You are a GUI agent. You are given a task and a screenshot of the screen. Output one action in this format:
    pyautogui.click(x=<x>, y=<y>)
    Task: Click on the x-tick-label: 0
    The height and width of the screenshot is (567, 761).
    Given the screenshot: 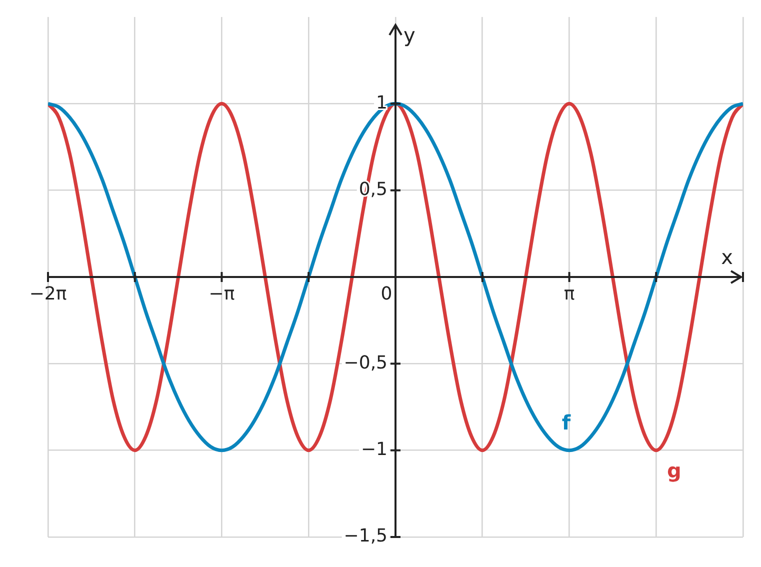 What is the action you would take?
    pyautogui.click(x=386, y=294)
    